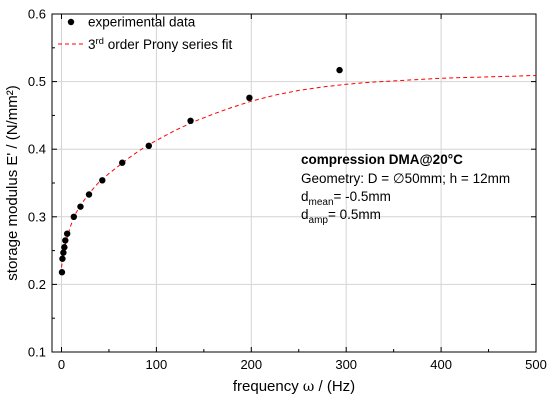 This screenshot has height=401, width=550. Describe the element at coordinates (346, 364) in the screenshot. I see `x-tick-label: 300` at that location.